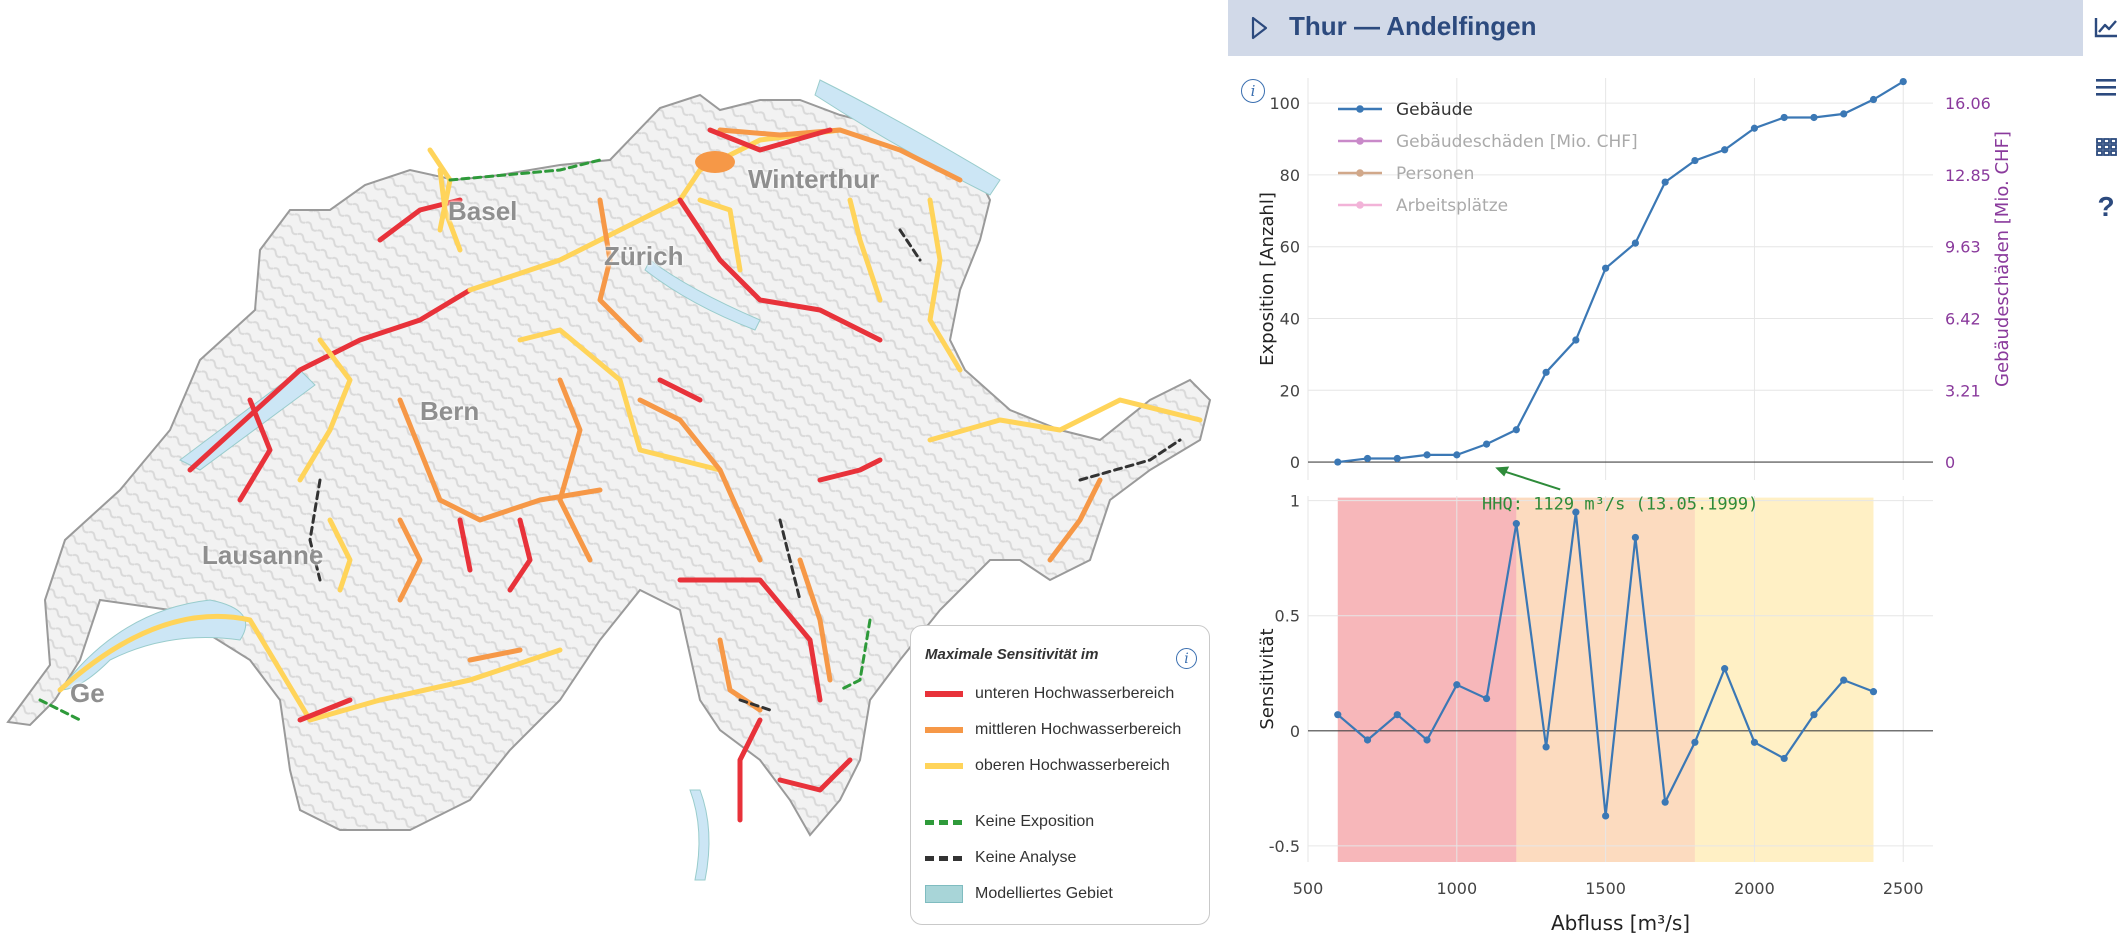  What do you see at coordinates (1290, 247) in the screenshot?
I see `y-tick-label: 60` at bounding box center [1290, 247].